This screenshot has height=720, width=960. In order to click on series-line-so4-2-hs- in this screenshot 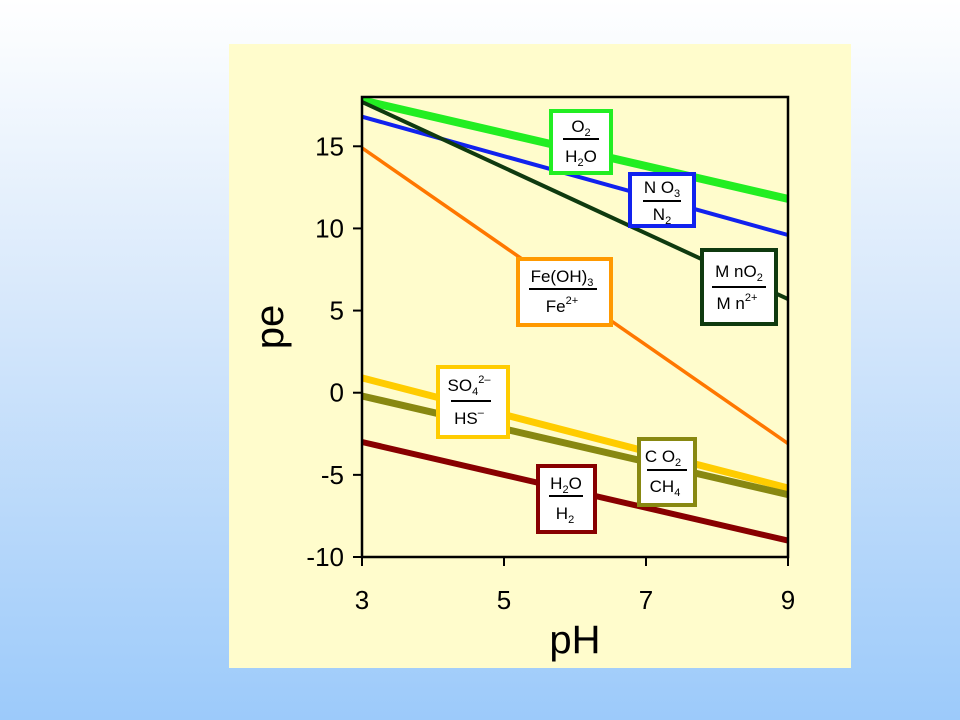, I will do `click(575, 433)`.